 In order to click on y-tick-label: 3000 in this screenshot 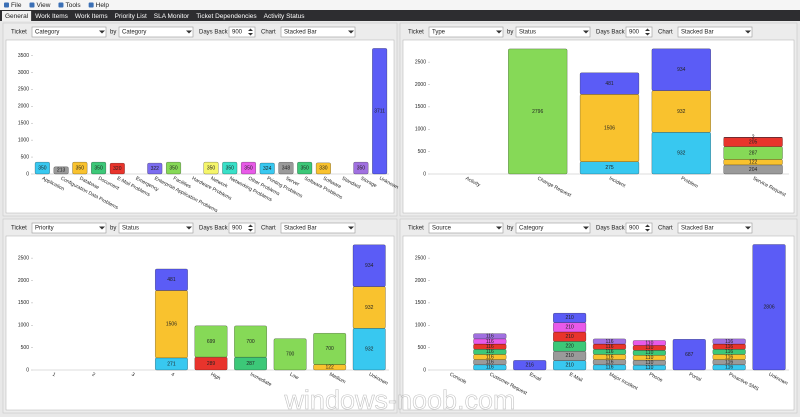, I will do `click(23, 73)`.